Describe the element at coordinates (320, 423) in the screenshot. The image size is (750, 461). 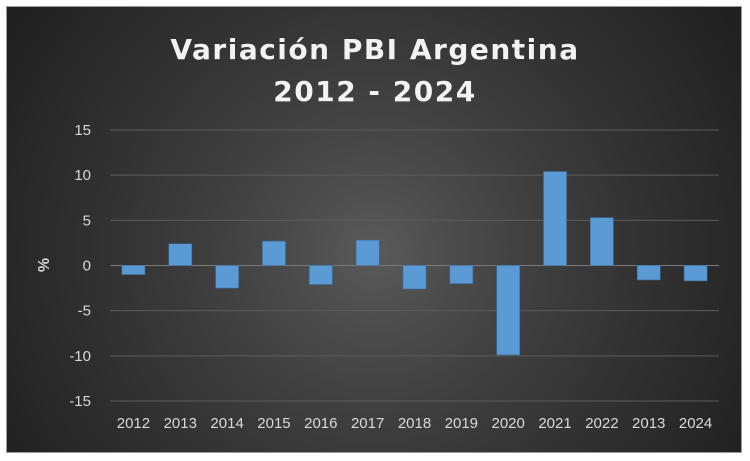
I see `x-tick-label: 2016` at that location.